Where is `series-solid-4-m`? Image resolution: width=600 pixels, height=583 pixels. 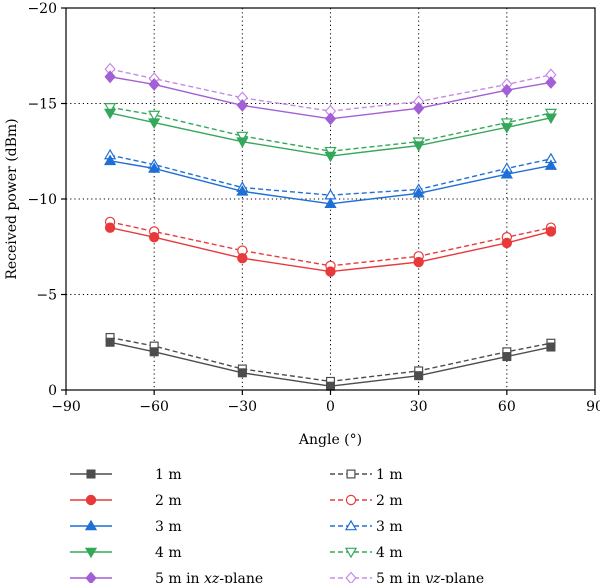
series-solid-4-m is located at coordinates (330, 135).